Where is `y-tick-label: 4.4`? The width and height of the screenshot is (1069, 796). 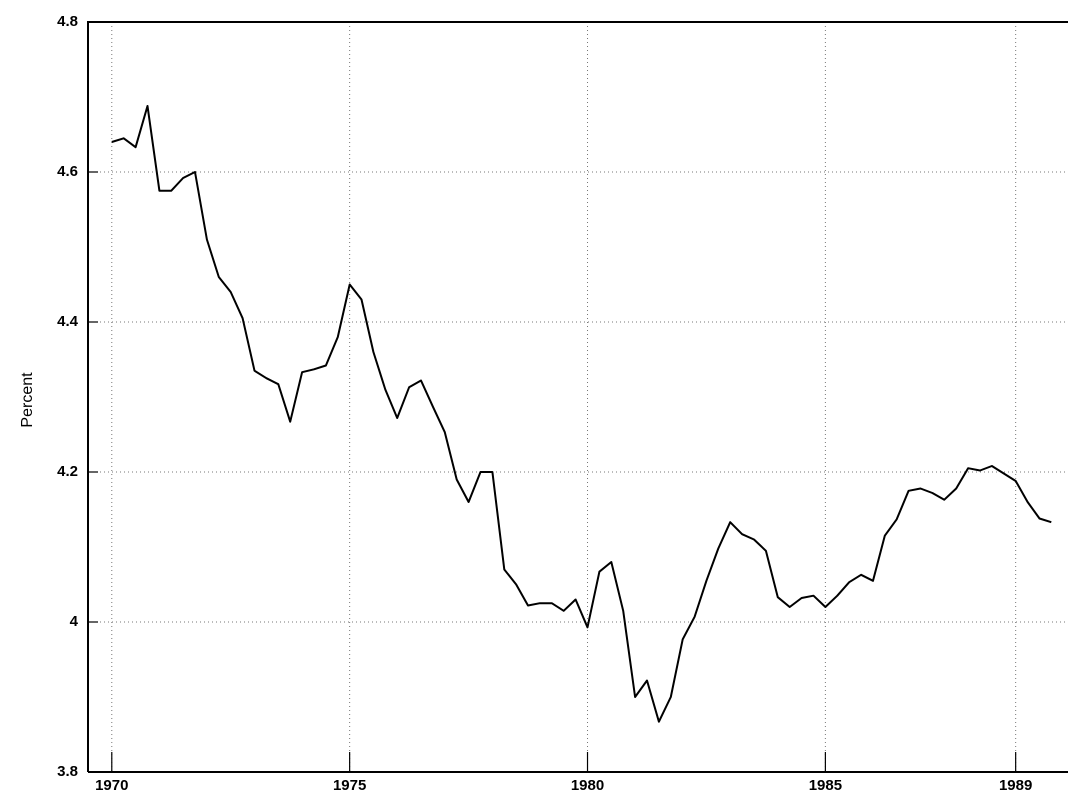 y-tick-label: 4.4 is located at coordinates (68, 321).